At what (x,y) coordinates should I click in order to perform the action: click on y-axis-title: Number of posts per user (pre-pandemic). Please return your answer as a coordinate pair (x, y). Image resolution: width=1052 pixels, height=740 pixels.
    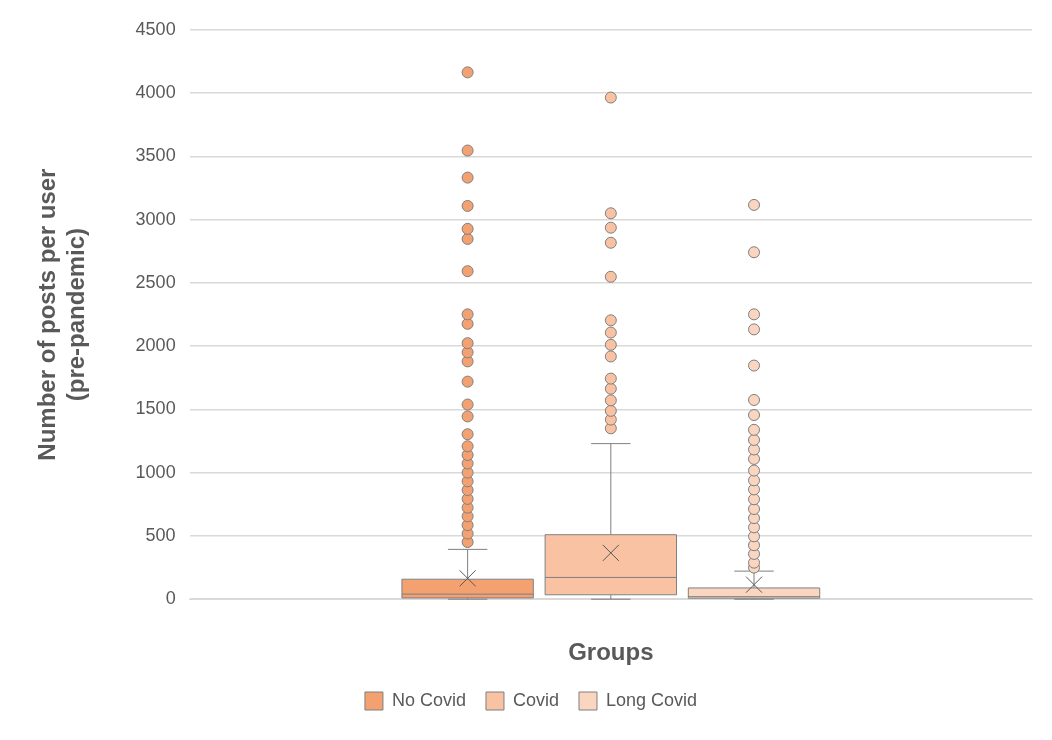
    Looking at the image, I should click on (61, 314).